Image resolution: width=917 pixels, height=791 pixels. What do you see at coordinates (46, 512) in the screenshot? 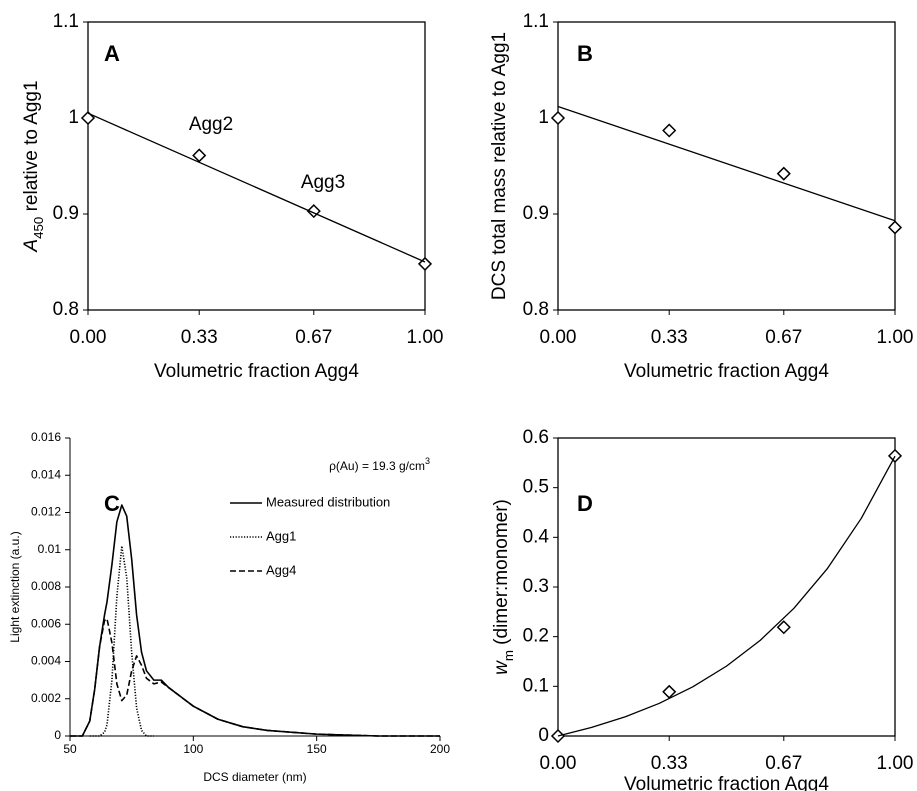
I see `y-tick-label: 0.012` at bounding box center [46, 512].